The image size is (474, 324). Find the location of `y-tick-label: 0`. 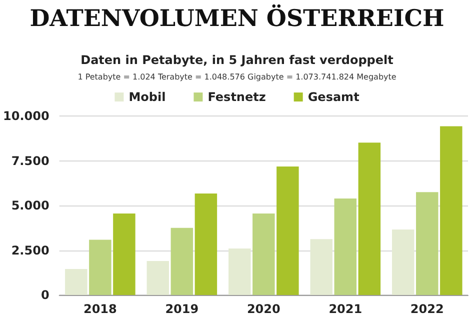

y-tick-label: 0 is located at coordinates (45, 295).